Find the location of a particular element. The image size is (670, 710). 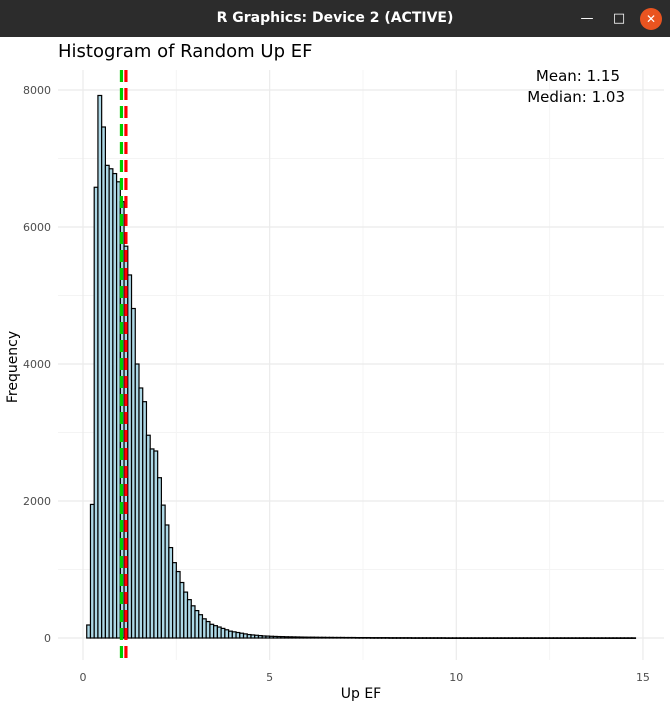

window-title: R Graphics: Device 2 (ACTIVE) is located at coordinates (335, 18).